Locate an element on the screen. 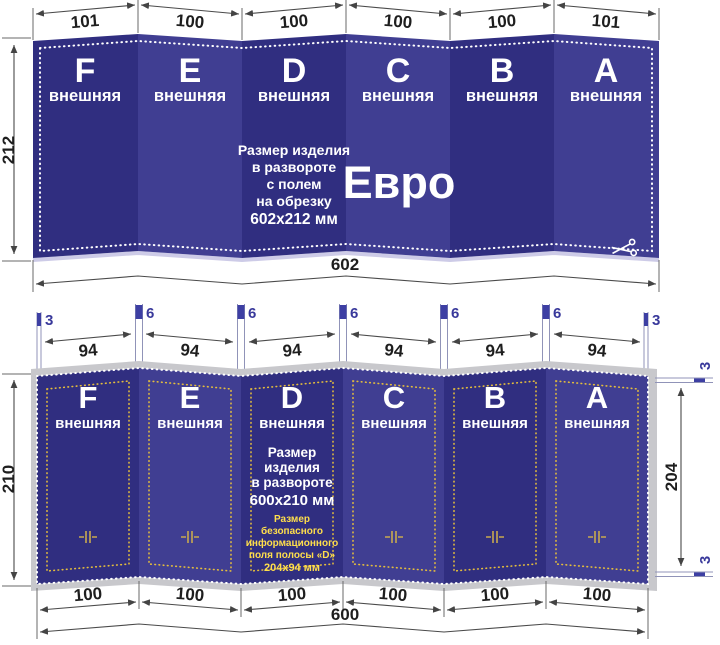 The height and width of the screenshot is (645, 720). safe-area-F is located at coordinates (88, 476).